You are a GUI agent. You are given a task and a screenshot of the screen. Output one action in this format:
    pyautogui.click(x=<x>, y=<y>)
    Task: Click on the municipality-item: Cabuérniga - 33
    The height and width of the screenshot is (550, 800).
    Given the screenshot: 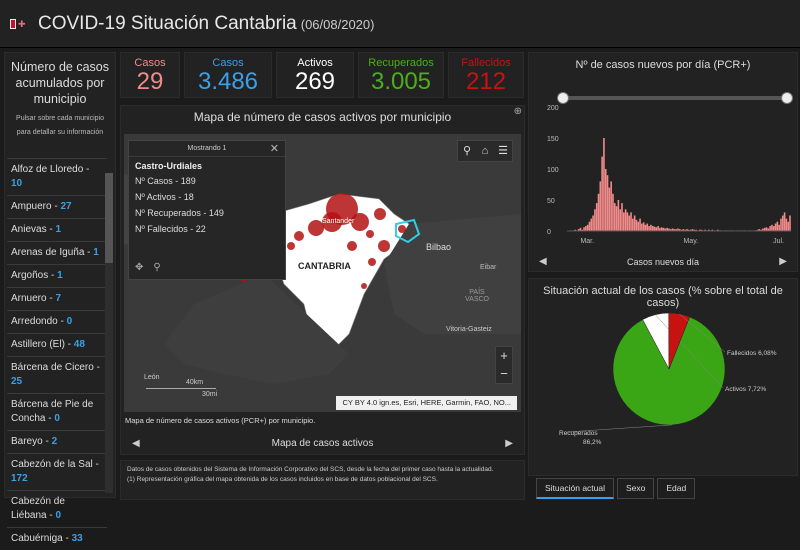 What is the action you would take?
    pyautogui.click(x=57, y=538)
    